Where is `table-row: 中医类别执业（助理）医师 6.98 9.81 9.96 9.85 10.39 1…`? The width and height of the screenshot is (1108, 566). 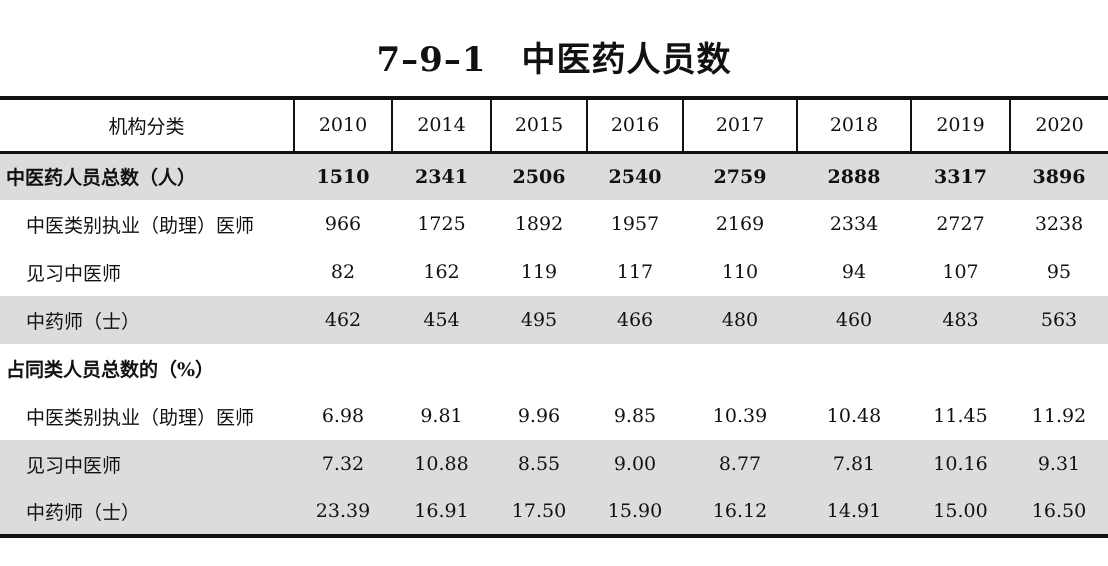
table-row: 中医类别执业（助理）医师 6.98 9.81 9.96 9.85 10.39 1… is located at coordinates (554, 416).